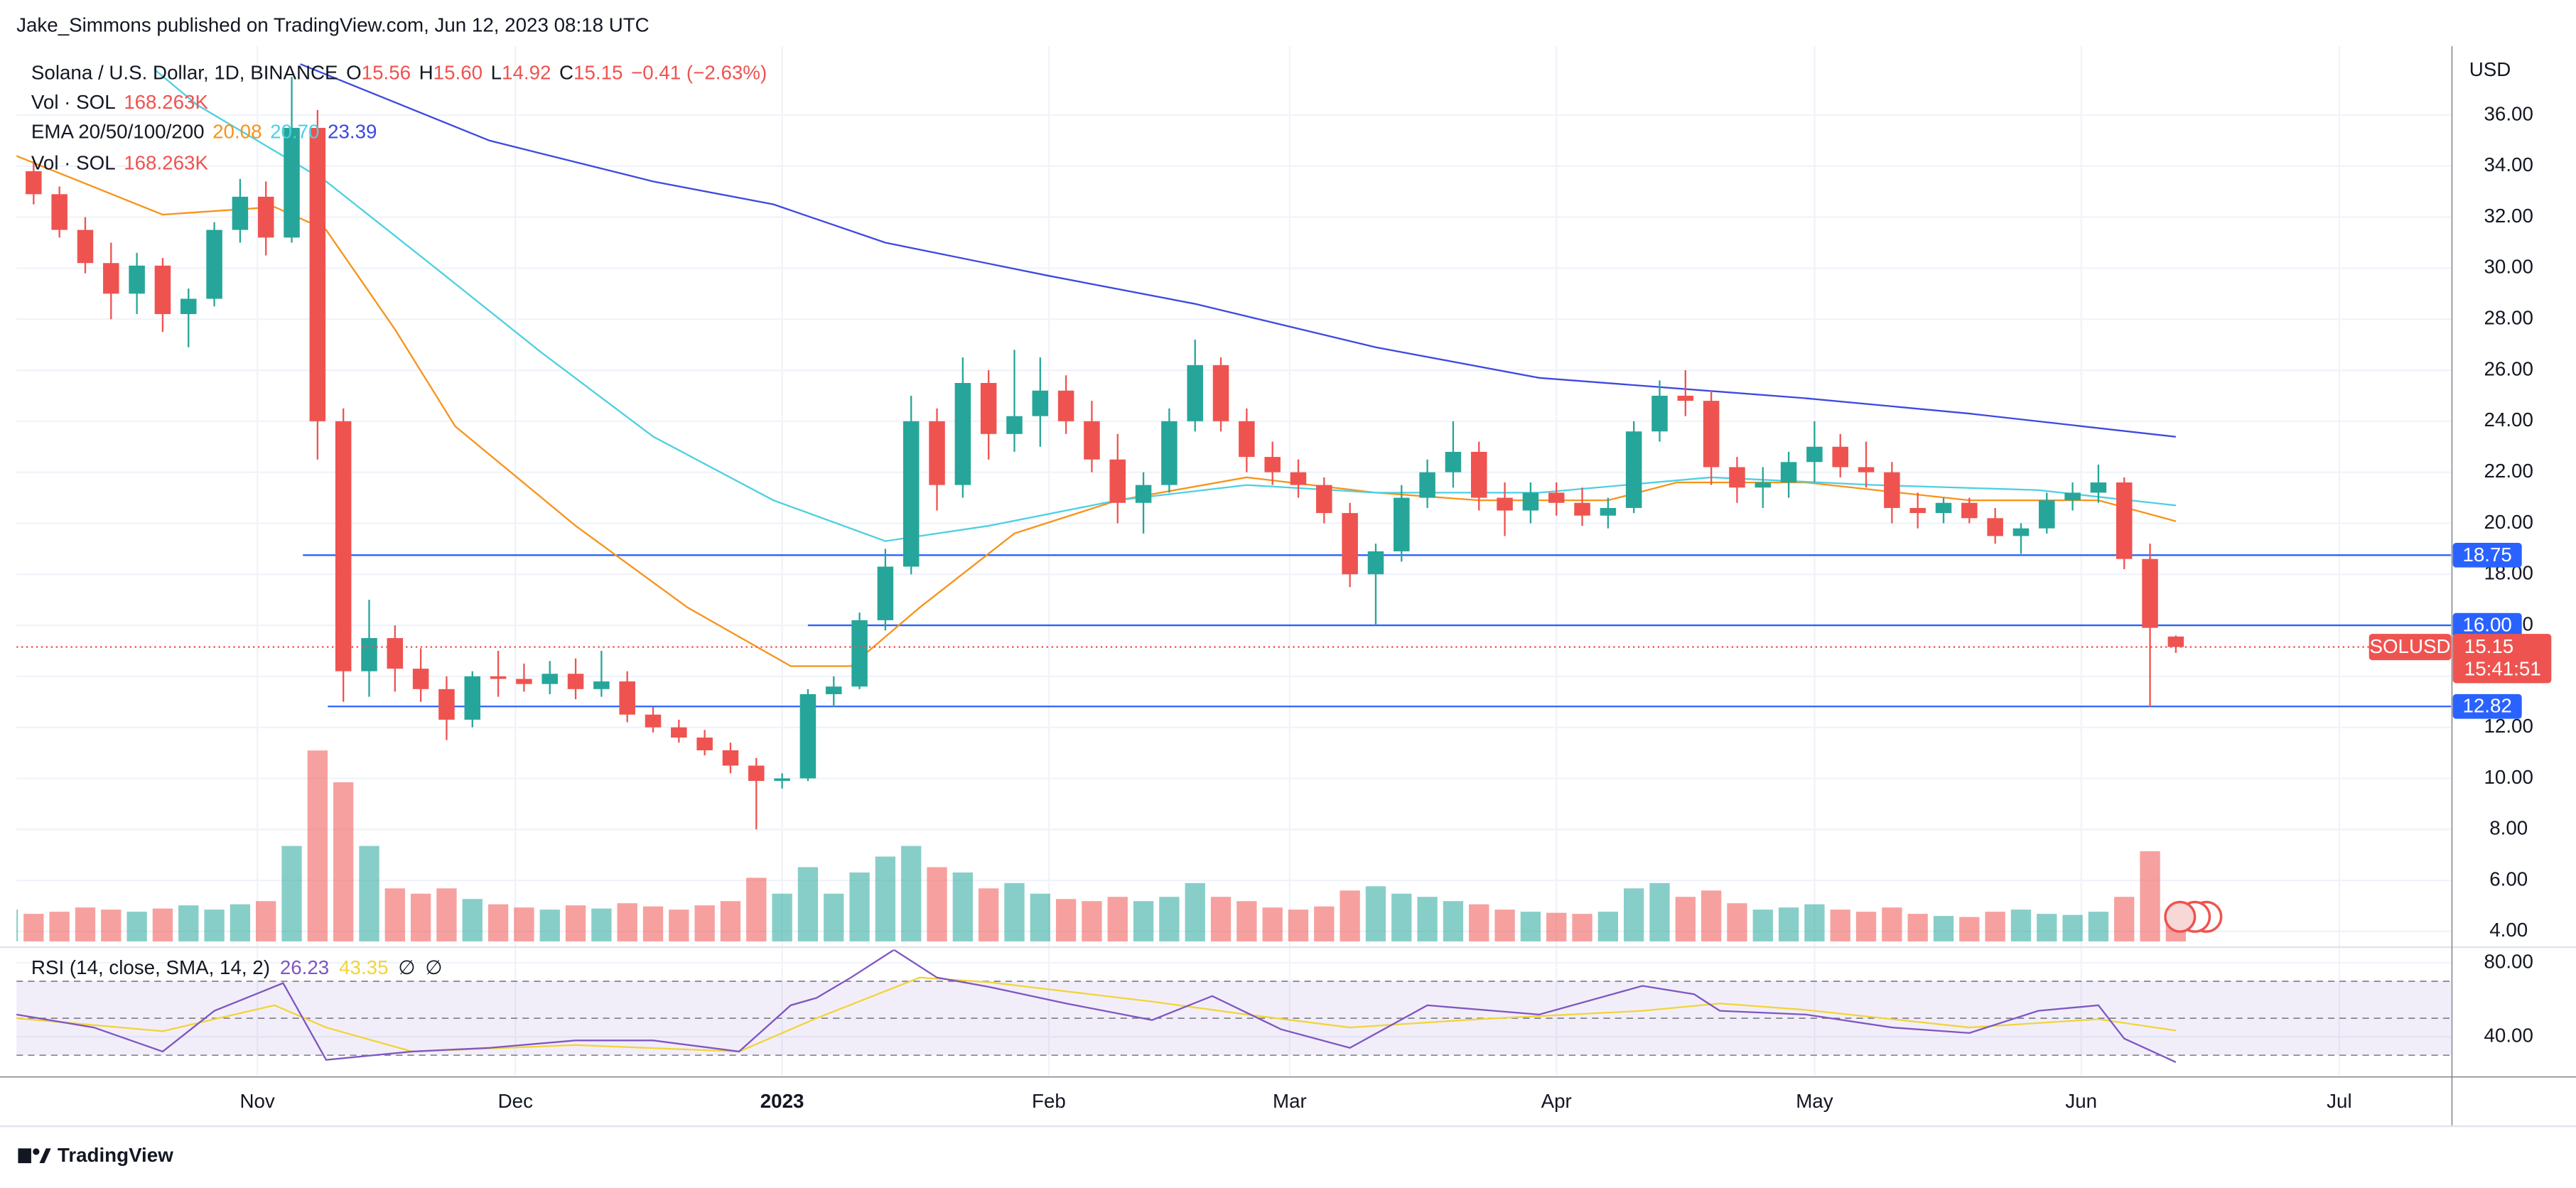 The image size is (2576, 1188). What do you see at coordinates (1096, 1014) in the screenshot?
I see `rsi-ma-line` at bounding box center [1096, 1014].